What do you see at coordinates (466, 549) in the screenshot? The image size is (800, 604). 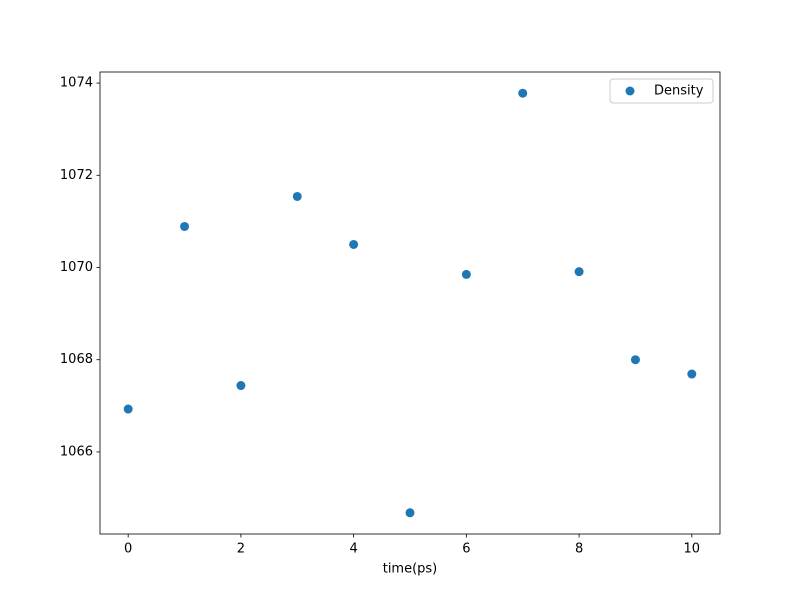 I see `x-tick-label: 6` at bounding box center [466, 549].